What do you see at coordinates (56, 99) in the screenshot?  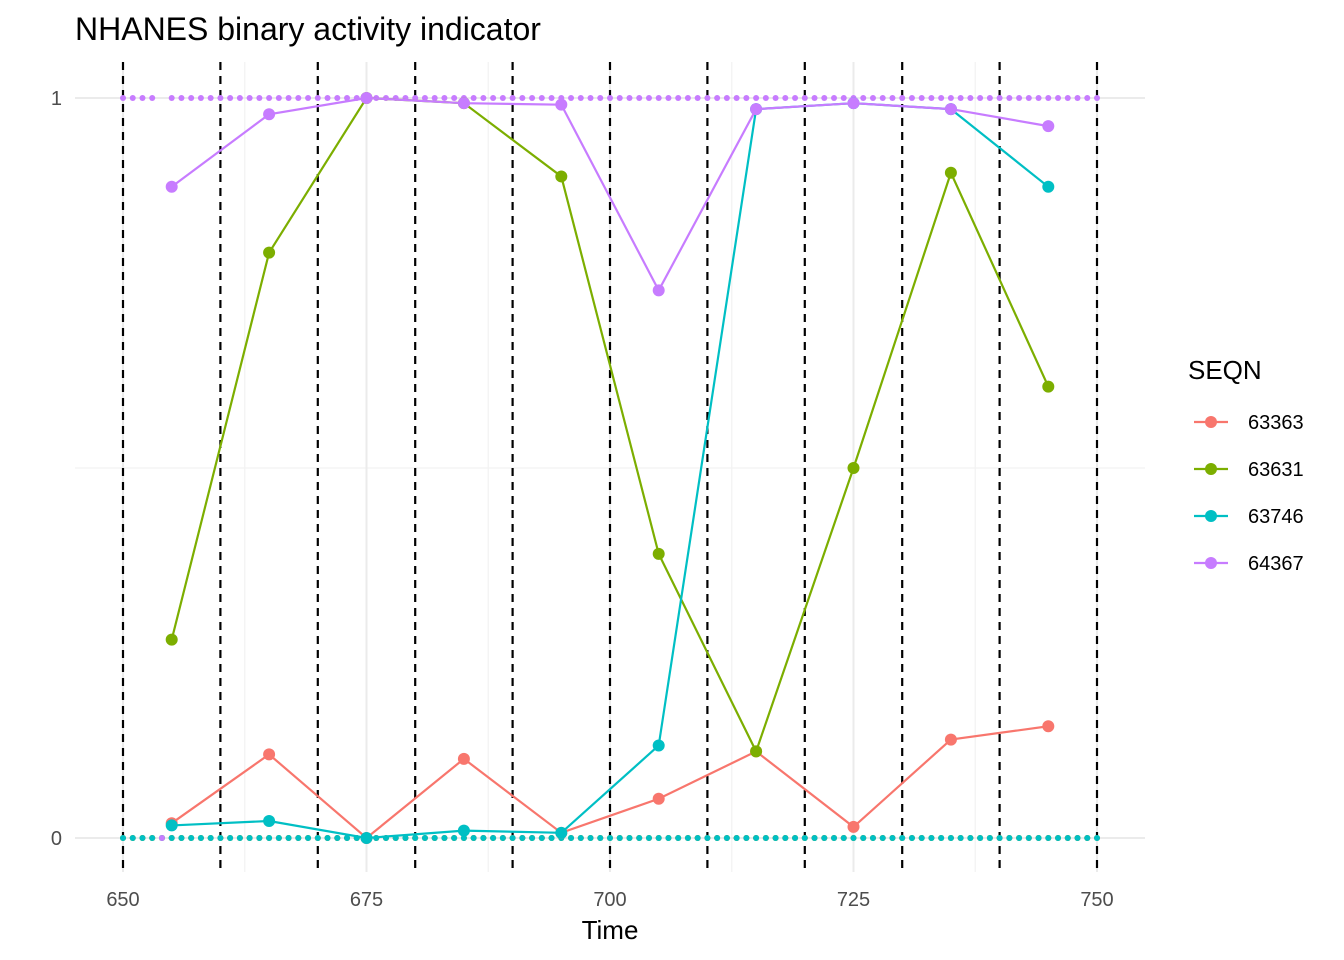 I see `y-tick-label: 1` at bounding box center [56, 99].